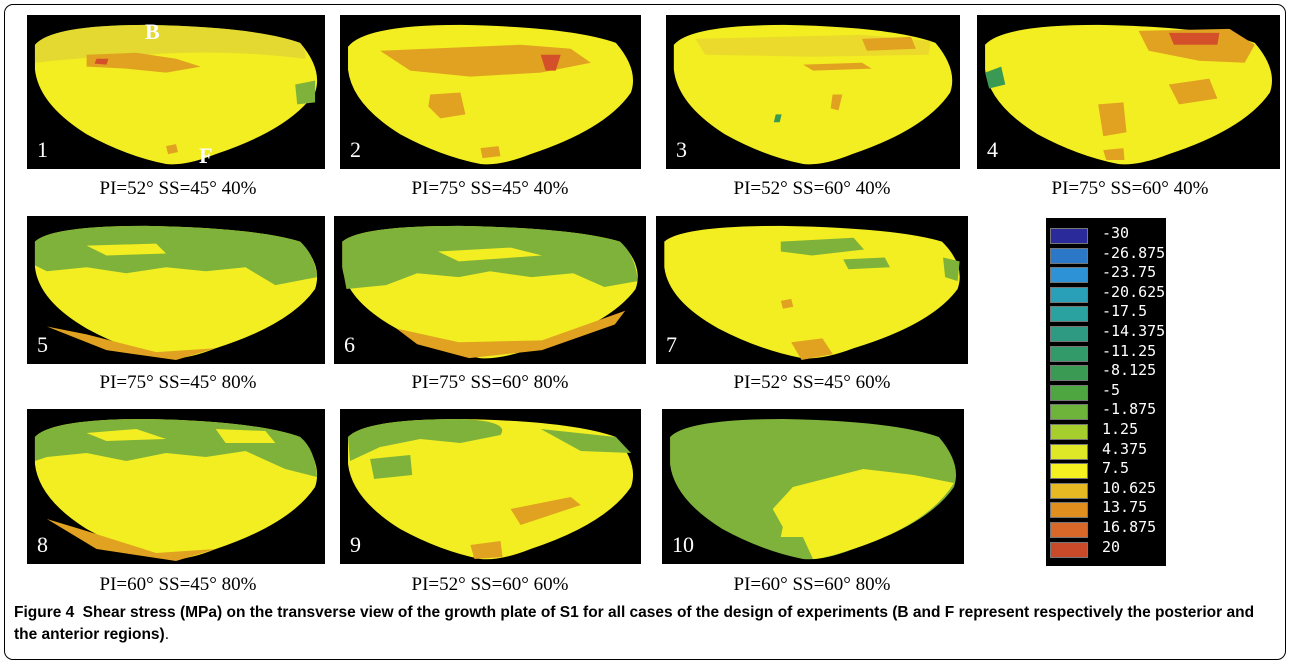 Image resolution: width=1292 pixels, height=666 pixels. I want to click on panel-5: 5, so click(176, 290).